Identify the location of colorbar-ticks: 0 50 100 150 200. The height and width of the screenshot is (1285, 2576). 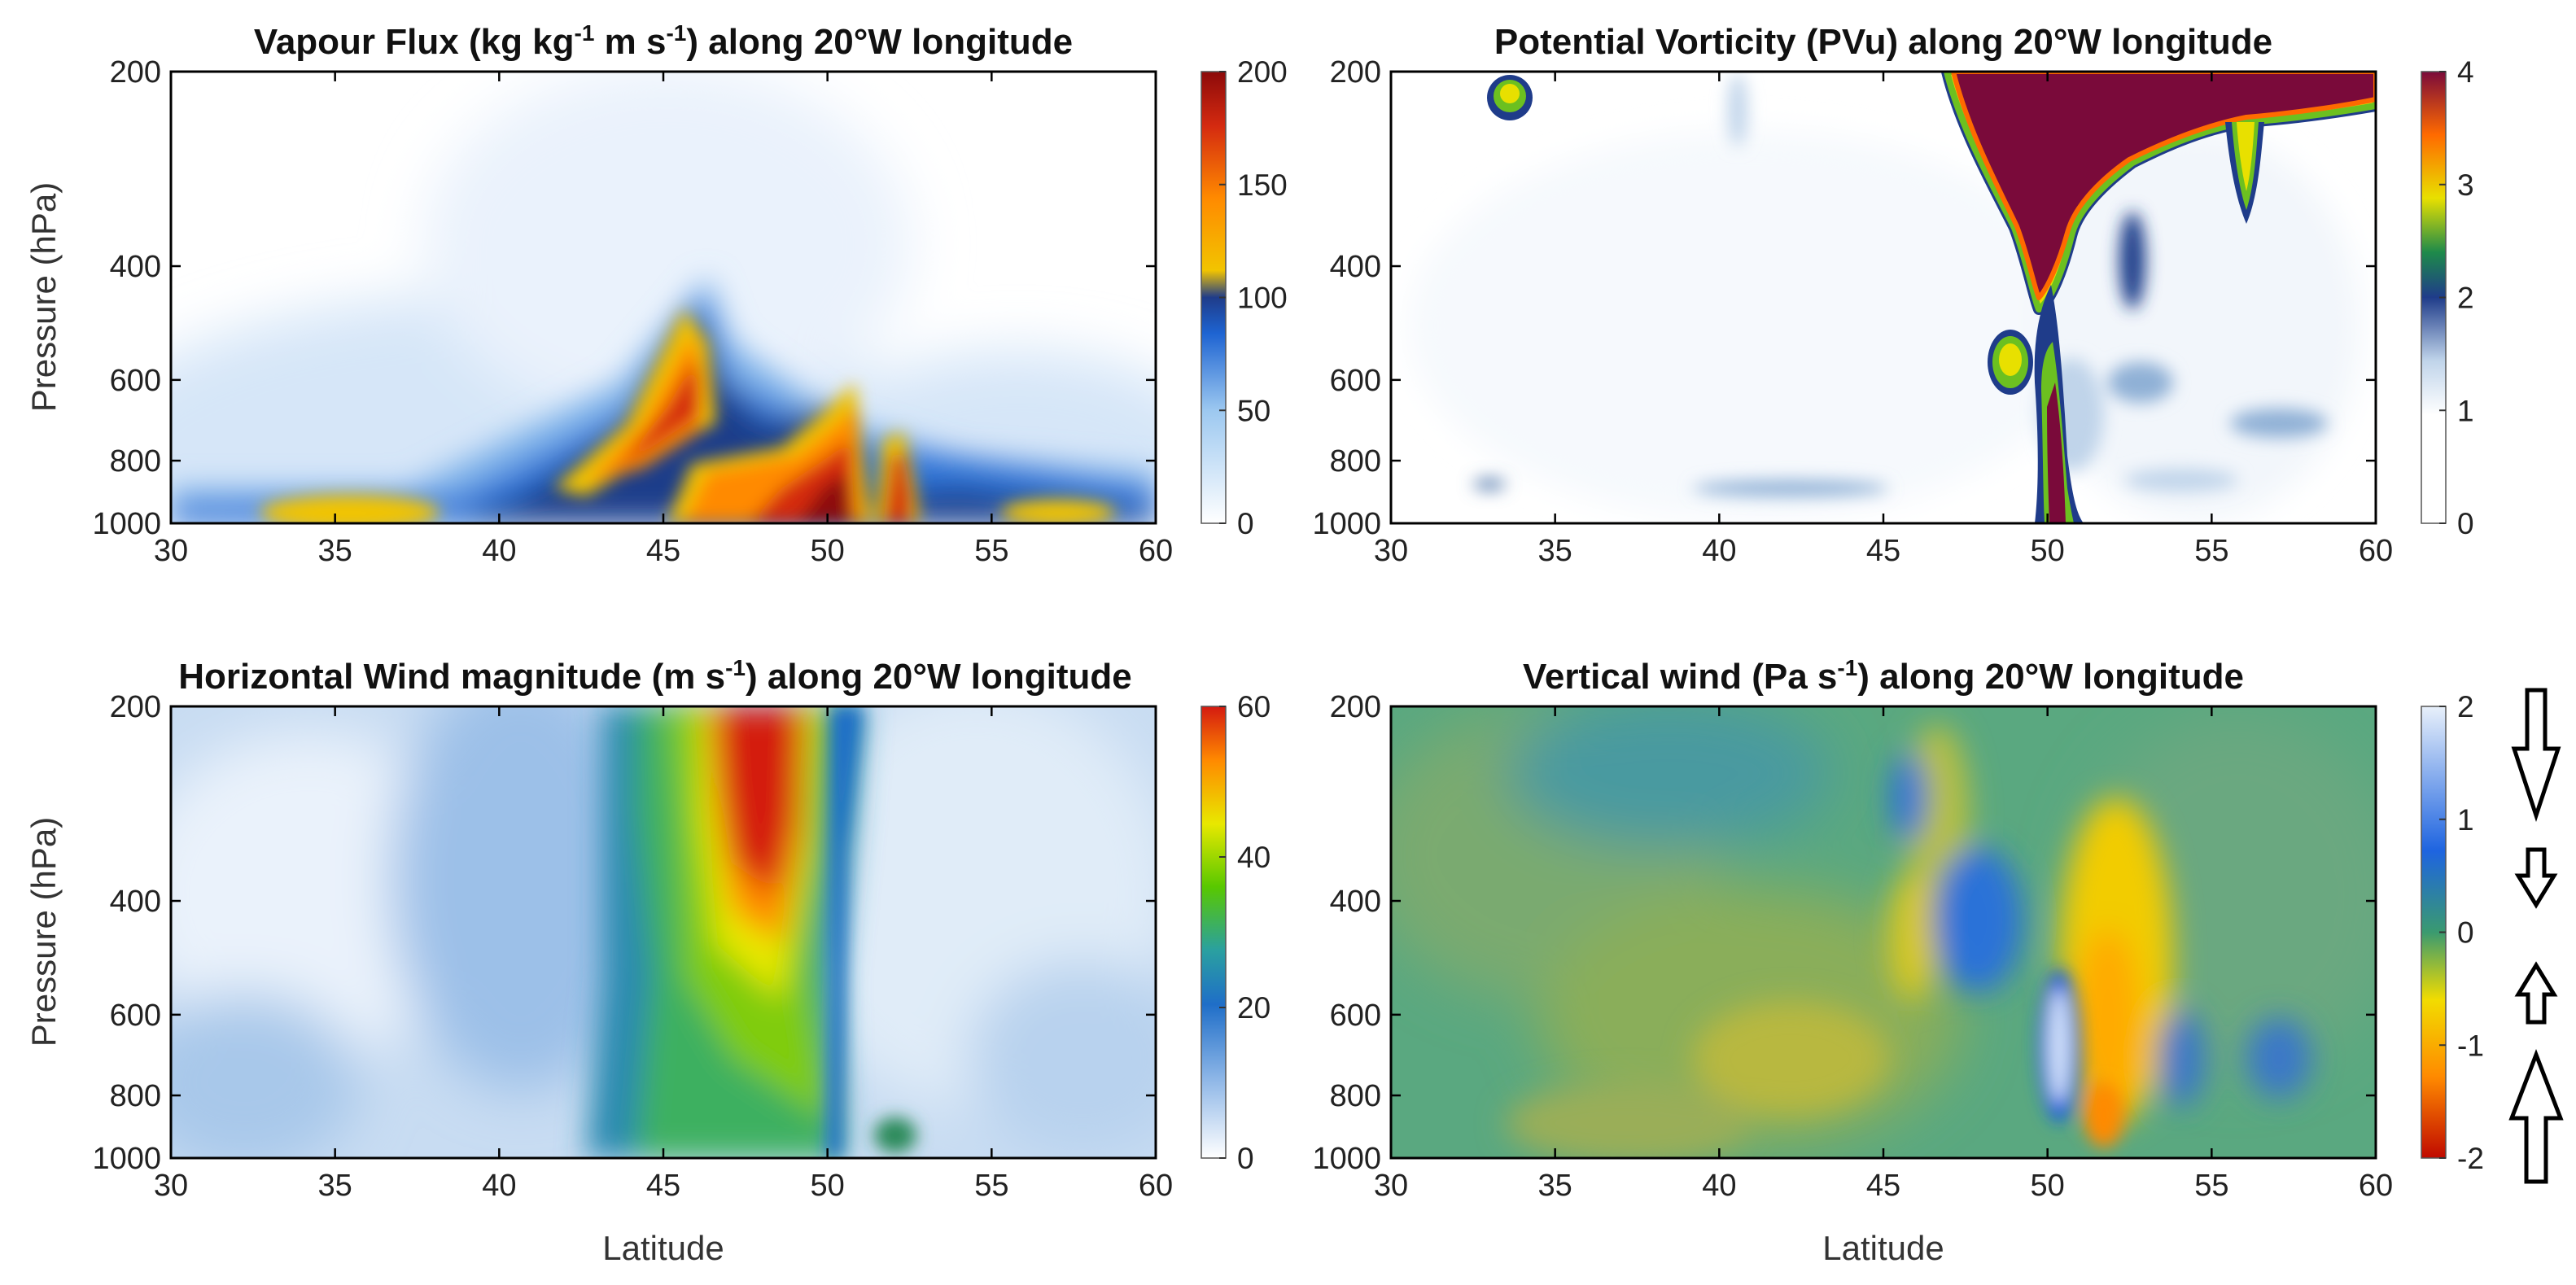
(1253, 297).